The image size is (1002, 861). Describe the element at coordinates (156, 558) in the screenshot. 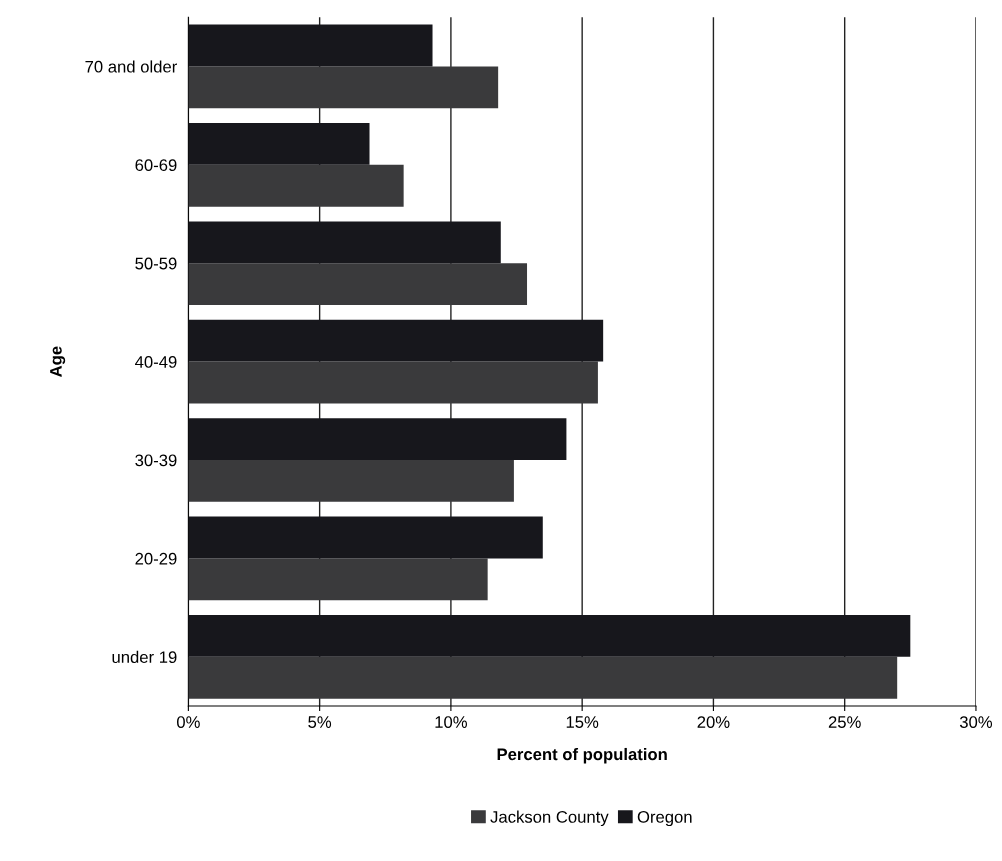

I see `y-tick-label: 20-29` at that location.